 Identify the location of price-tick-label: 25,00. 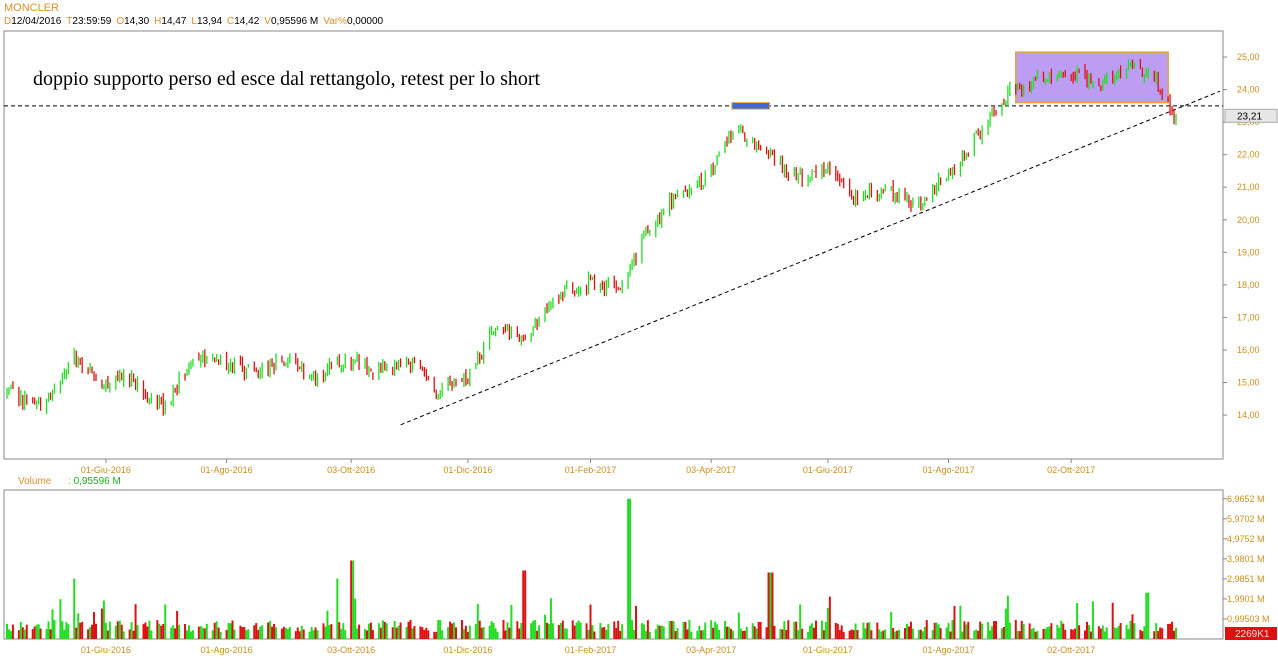
(1248, 57).